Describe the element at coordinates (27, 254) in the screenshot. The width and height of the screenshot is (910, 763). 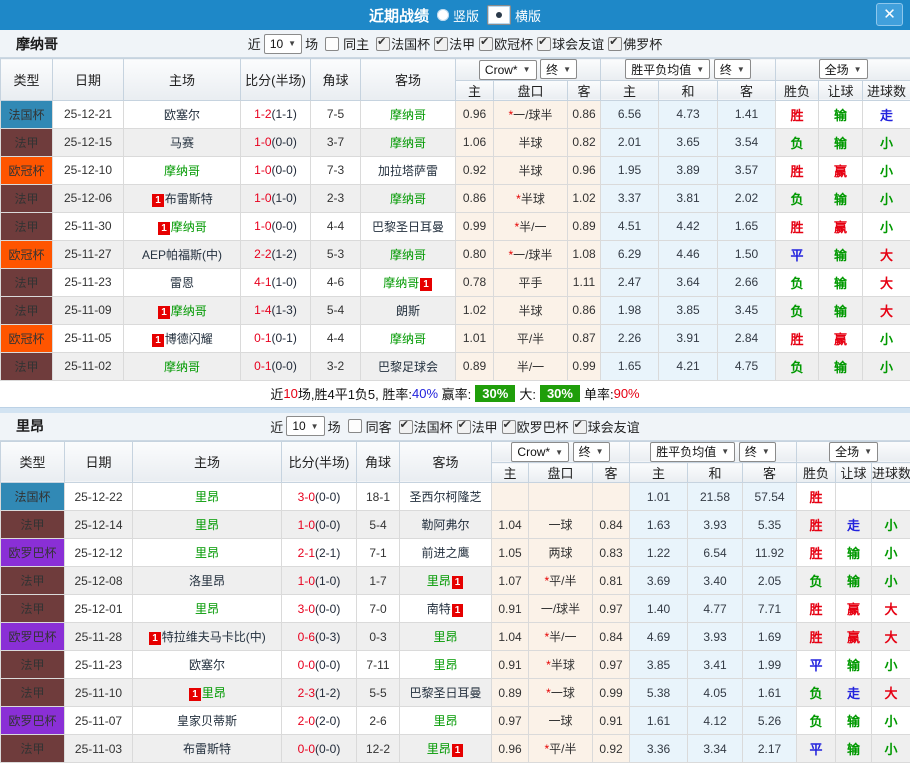
I see `type-badge: 欧冠杯` at that location.